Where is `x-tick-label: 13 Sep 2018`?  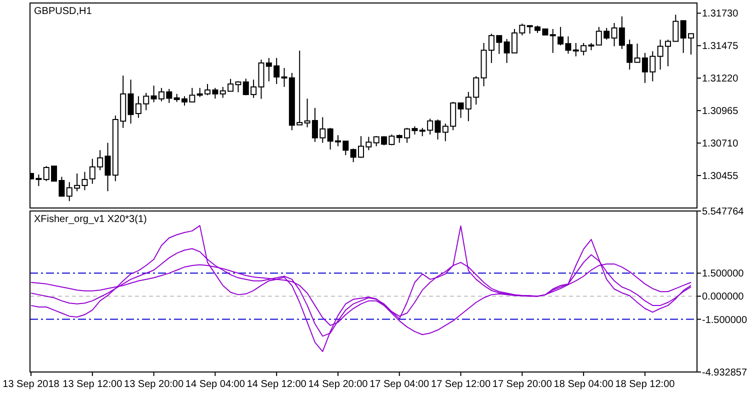
x-tick-label: 13 Sep 2018 is located at coordinates (31, 384).